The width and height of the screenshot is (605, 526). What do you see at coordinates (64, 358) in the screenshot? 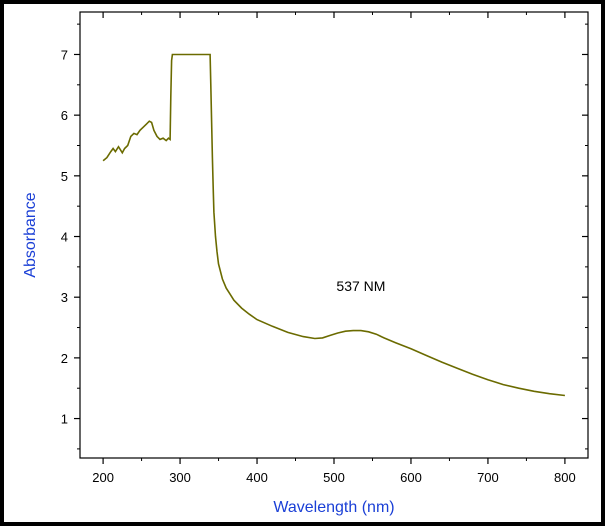
I see `y-tick-label: 2` at bounding box center [64, 358].